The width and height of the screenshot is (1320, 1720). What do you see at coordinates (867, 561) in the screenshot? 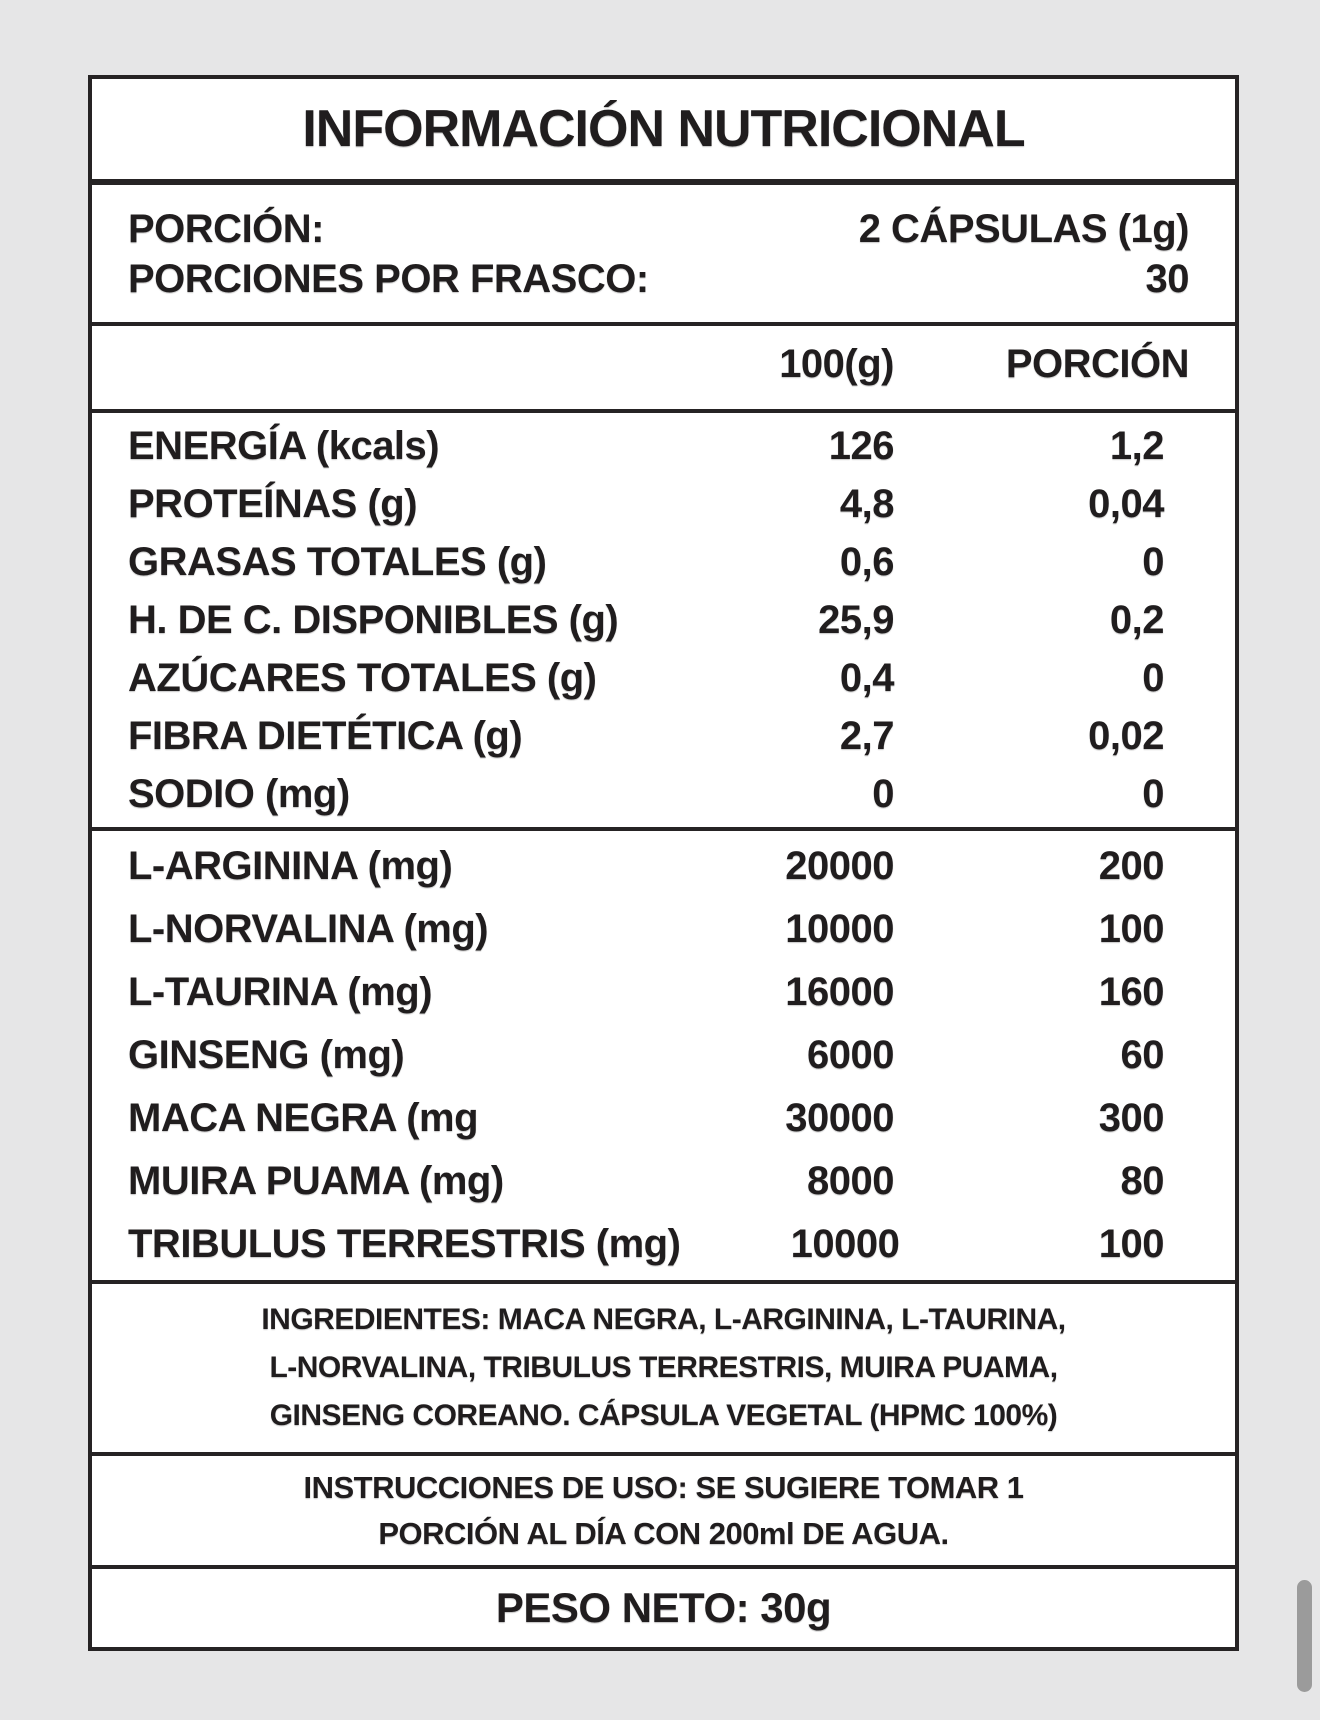
I see `value-per-100g: 0,6` at bounding box center [867, 561].